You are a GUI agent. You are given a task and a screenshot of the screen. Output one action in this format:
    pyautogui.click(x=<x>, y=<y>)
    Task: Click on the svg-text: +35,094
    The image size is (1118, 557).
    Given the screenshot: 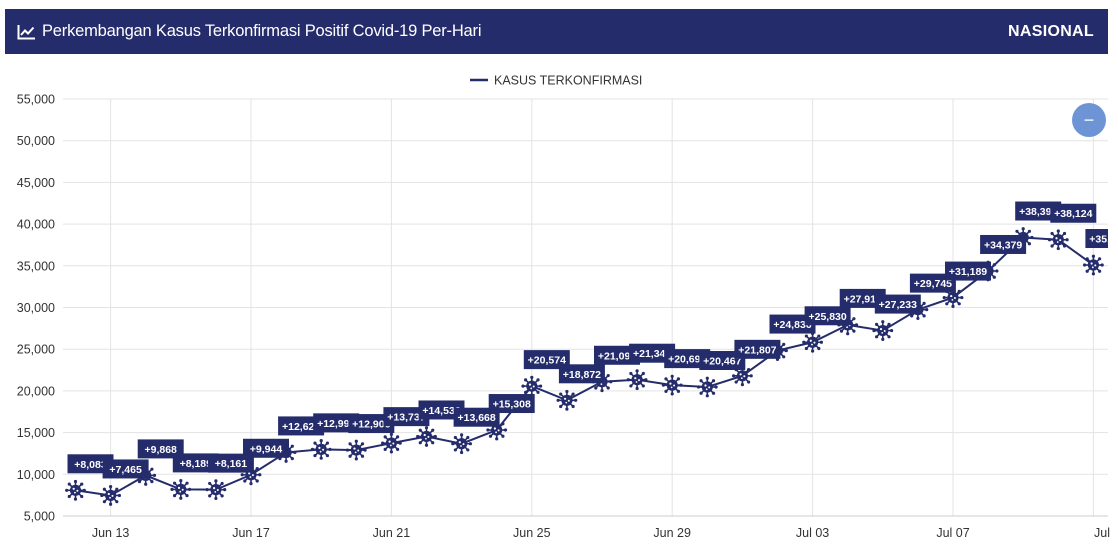 What is the action you would take?
    pyautogui.click(x=1103, y=240)
    